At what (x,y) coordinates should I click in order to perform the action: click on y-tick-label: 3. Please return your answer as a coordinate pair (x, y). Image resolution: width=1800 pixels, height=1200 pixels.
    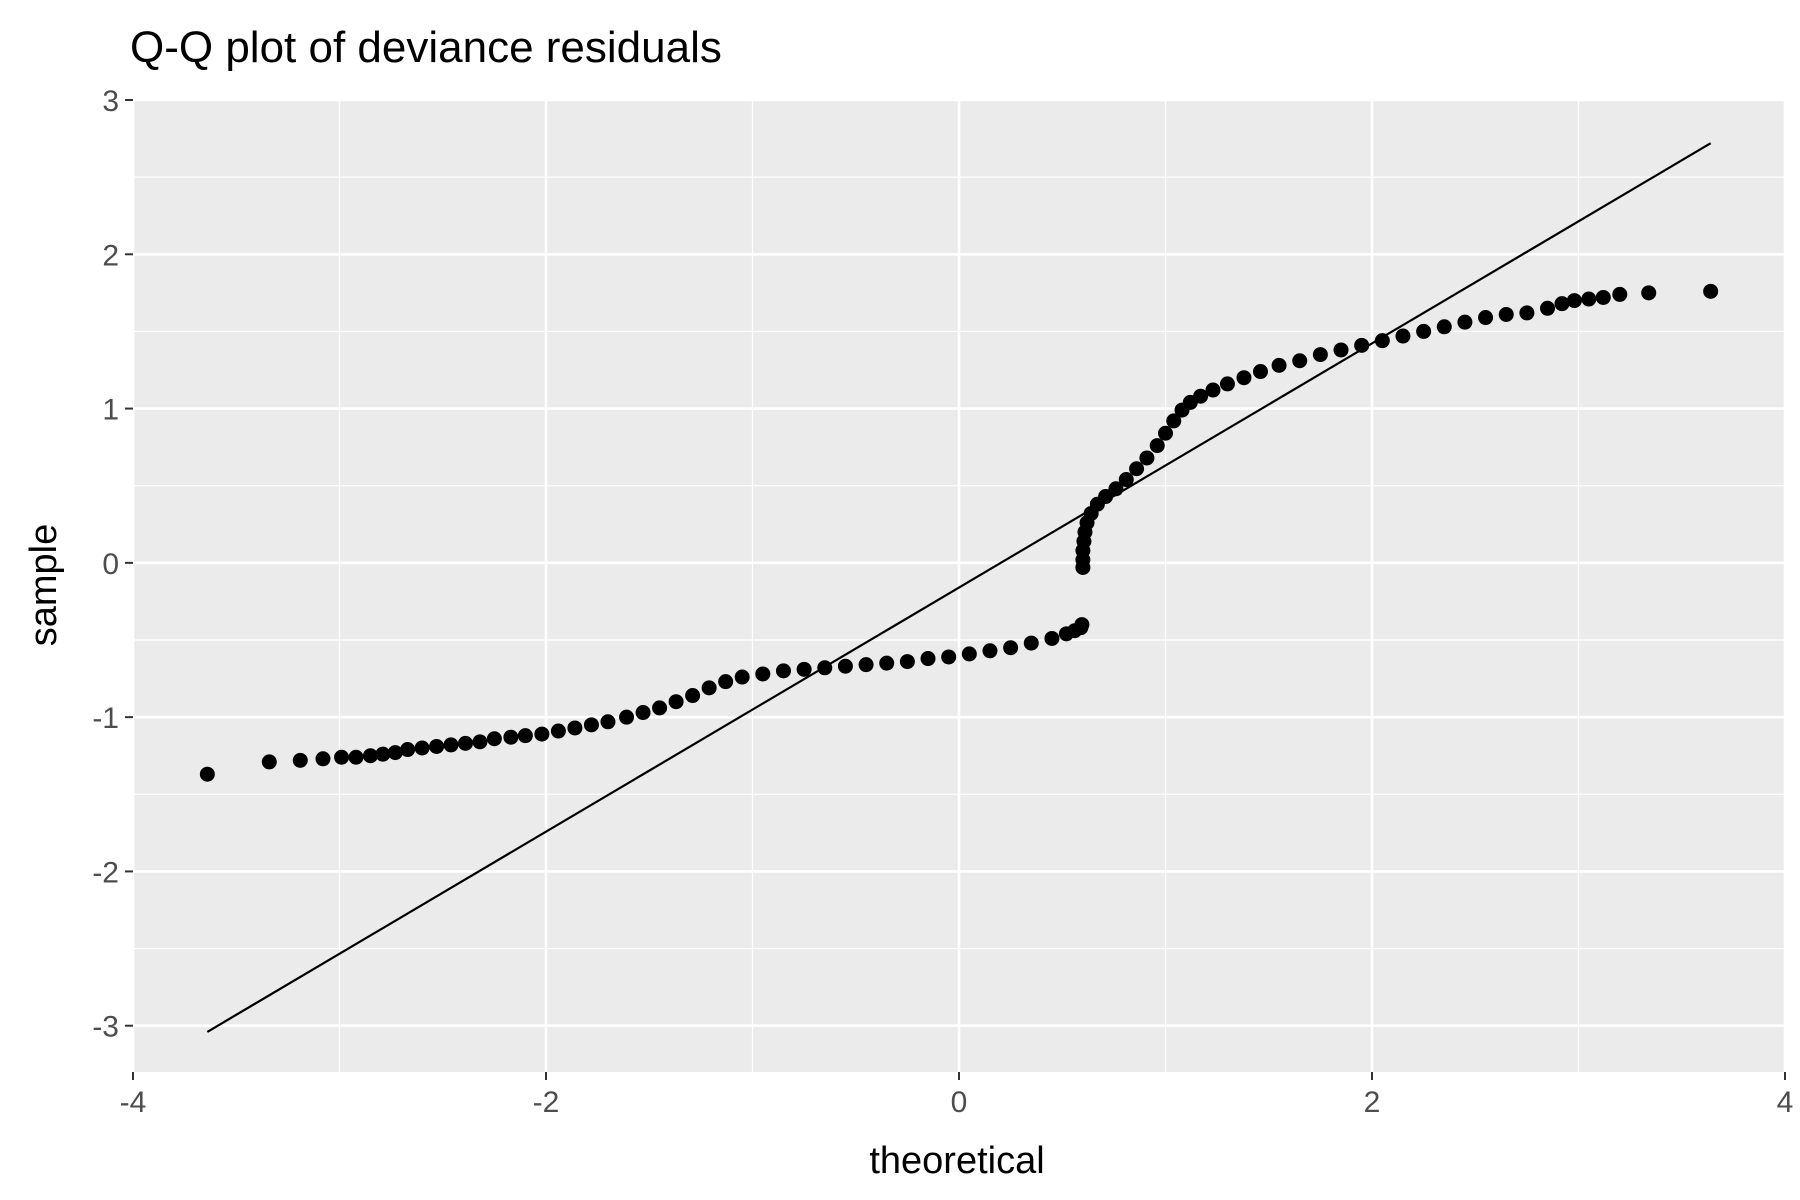
    Looking at the image, I should click on (110, 101).